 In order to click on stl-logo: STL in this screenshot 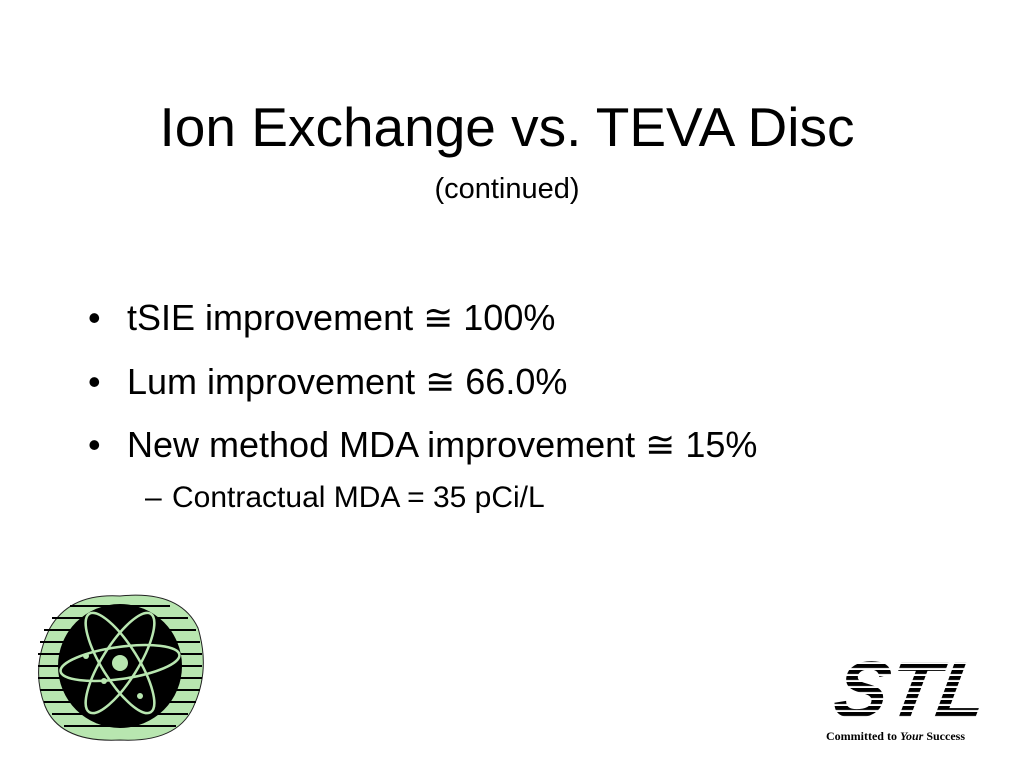, I will do `click(911, 692)`.